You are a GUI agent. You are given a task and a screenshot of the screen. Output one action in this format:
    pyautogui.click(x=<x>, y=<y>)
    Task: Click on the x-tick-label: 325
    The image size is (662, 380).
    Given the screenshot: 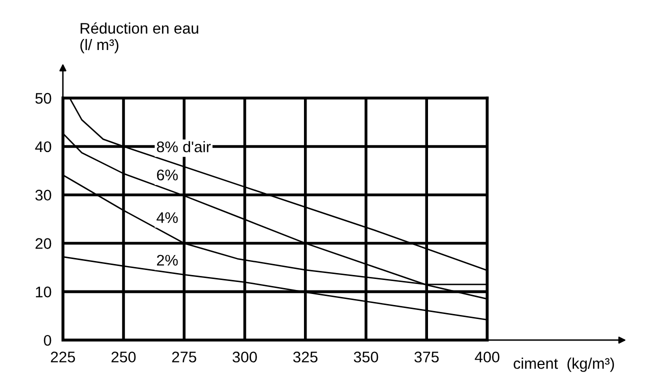 What is the action you would take?
    pyautogui.click(x=305, y=357)
    